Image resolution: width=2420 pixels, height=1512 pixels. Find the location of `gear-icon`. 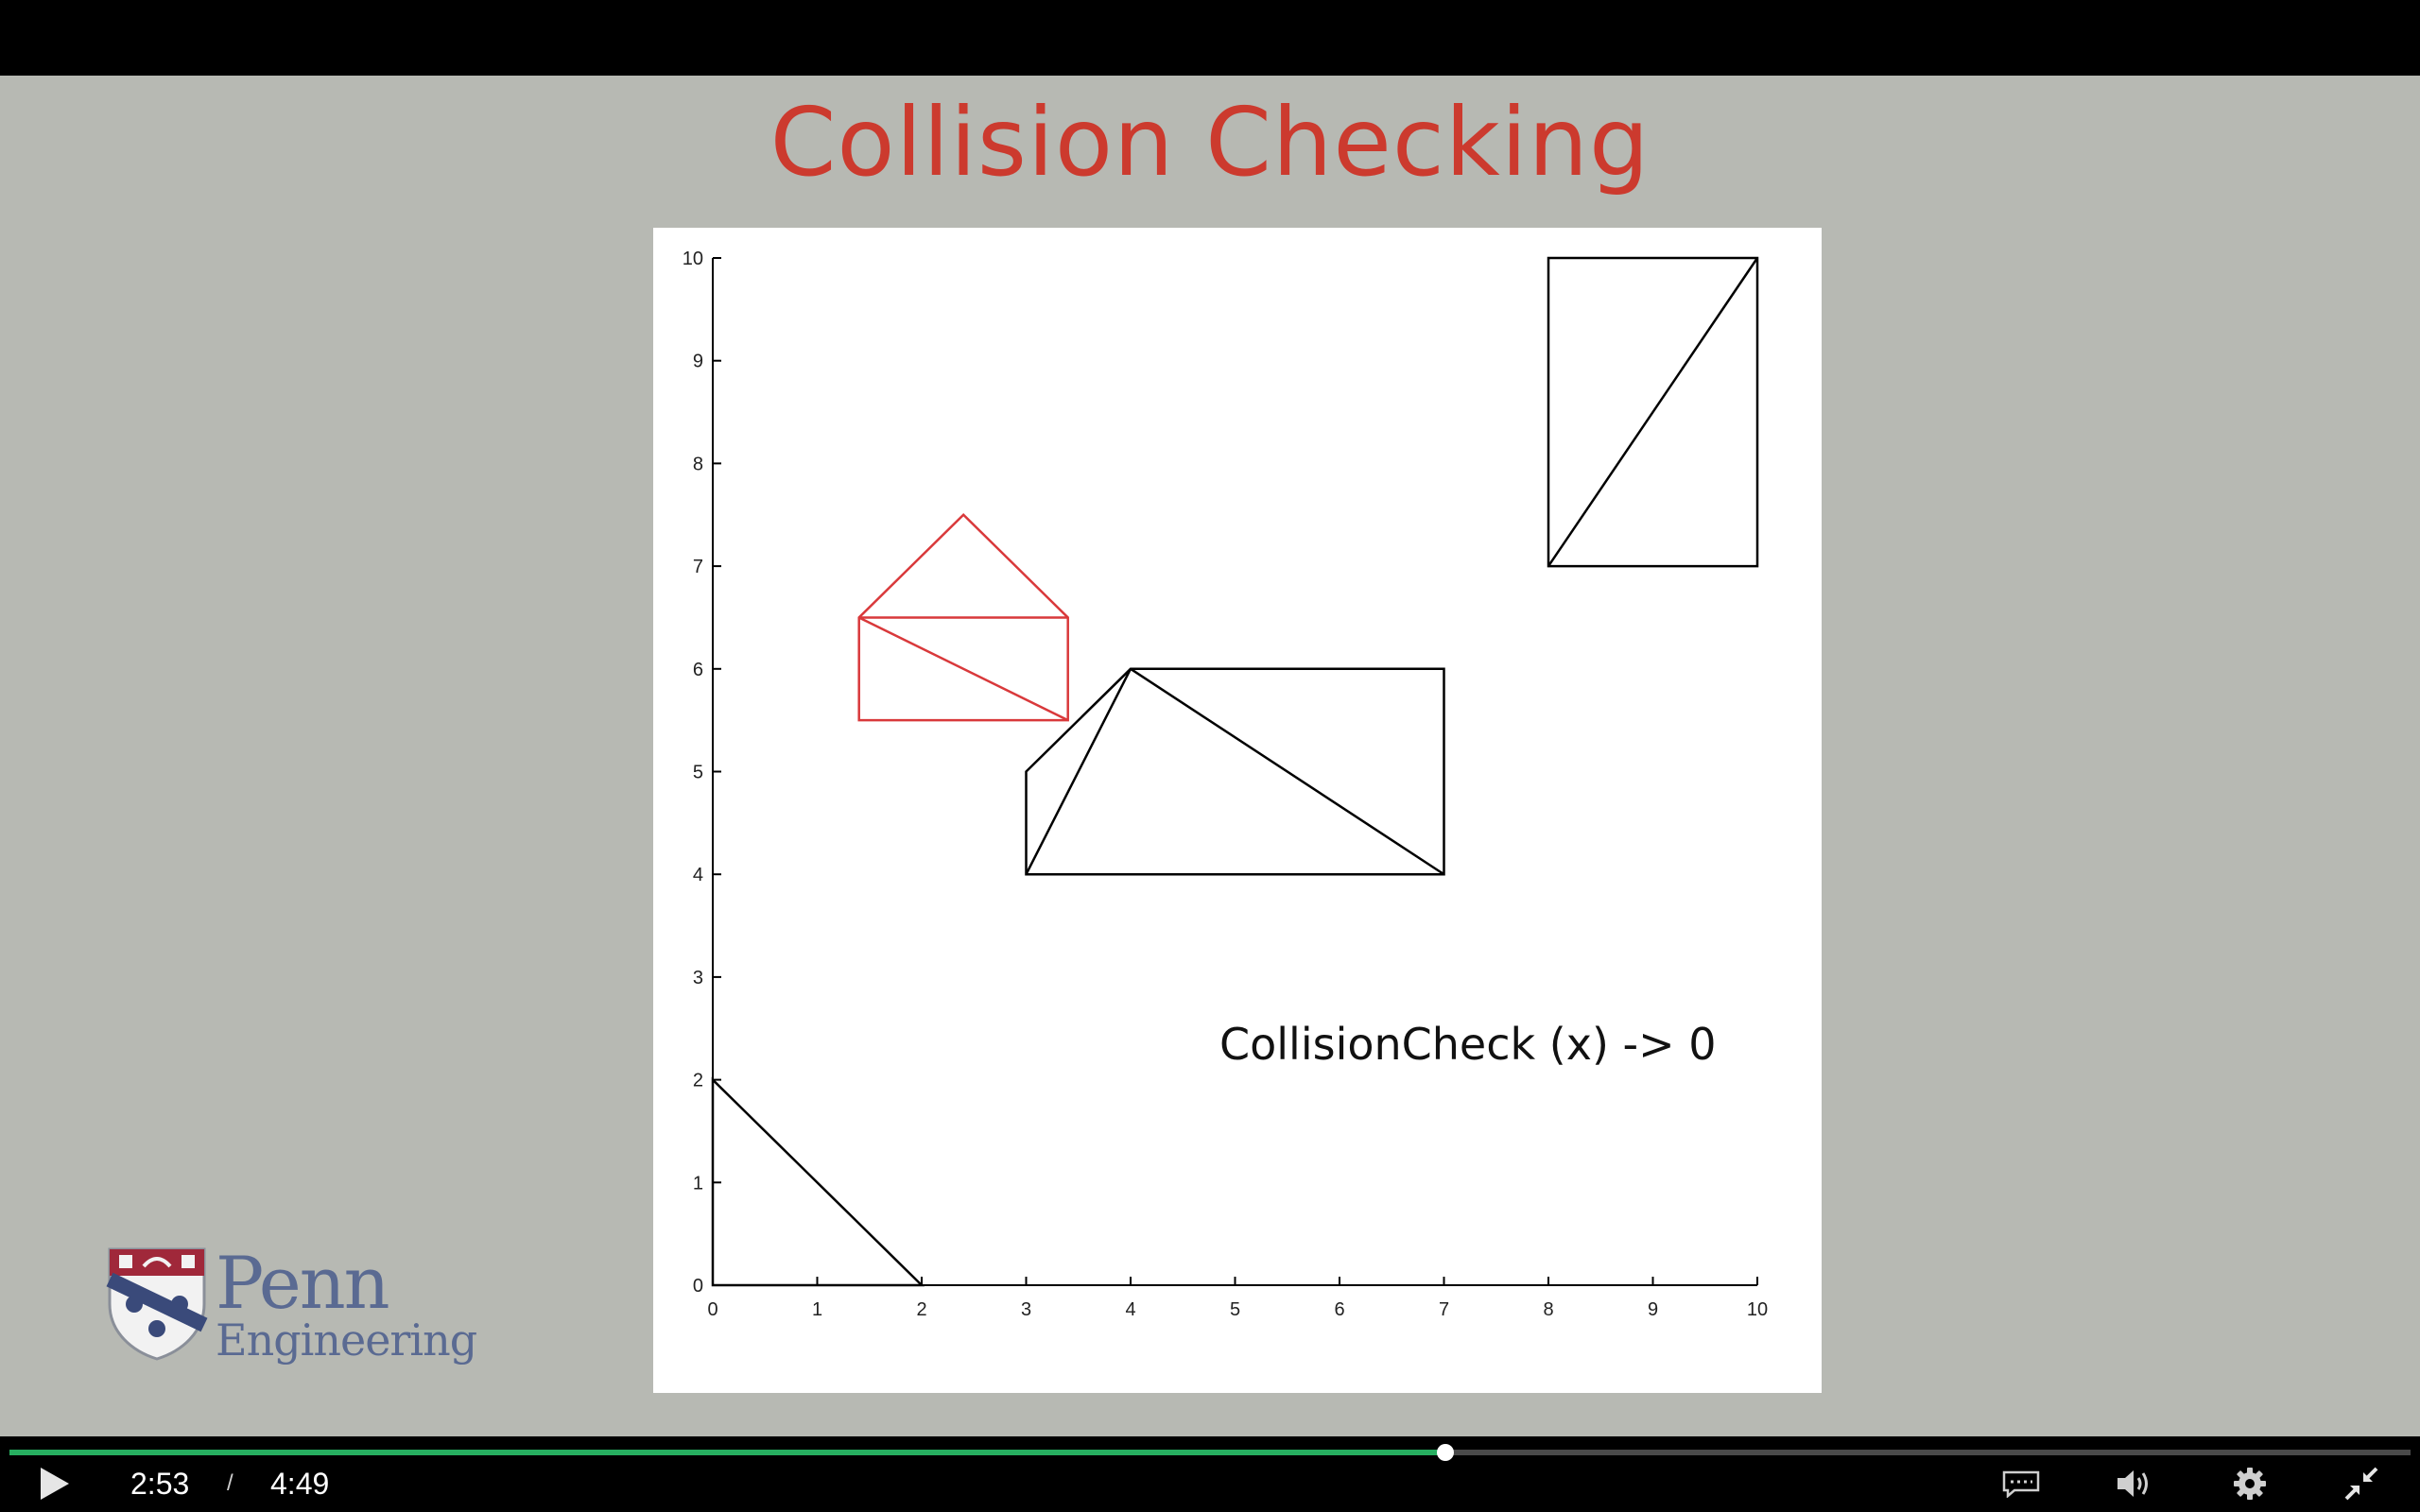

gear-icon is located at coordinates (2250, 1484).